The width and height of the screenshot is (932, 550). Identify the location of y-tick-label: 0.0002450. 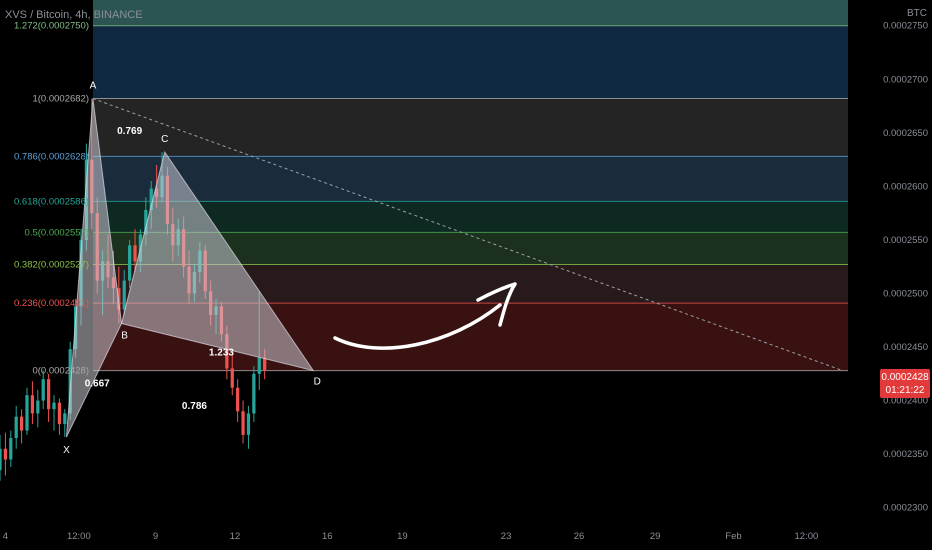
(905, 347).